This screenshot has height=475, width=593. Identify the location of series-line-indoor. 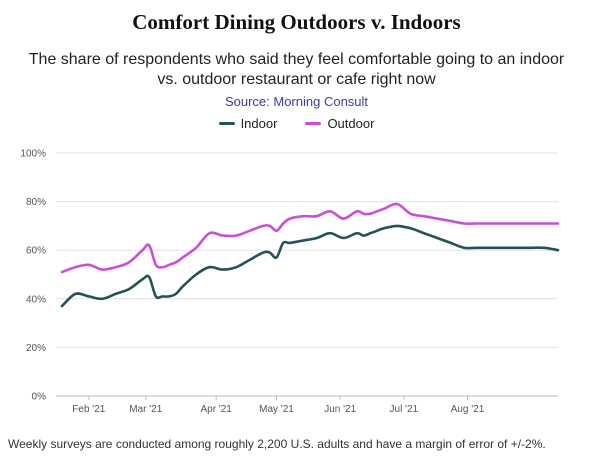
(310, 266).